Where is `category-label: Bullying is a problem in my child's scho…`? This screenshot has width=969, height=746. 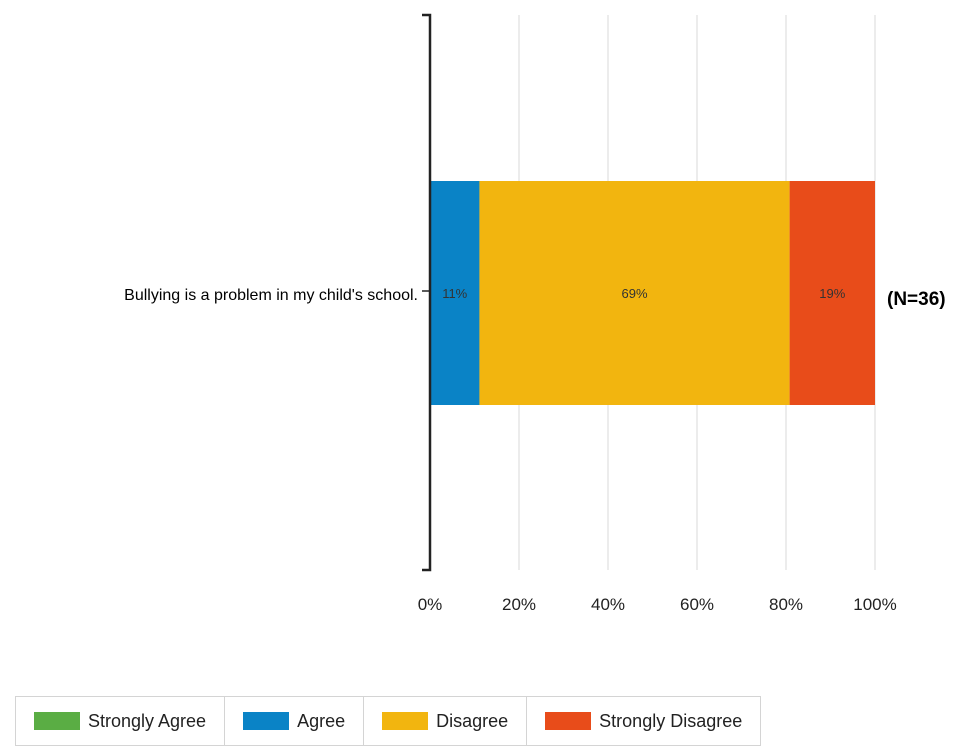
category-label: Bullying is a problem in my child's scho… is located at coordinates (271, 295).